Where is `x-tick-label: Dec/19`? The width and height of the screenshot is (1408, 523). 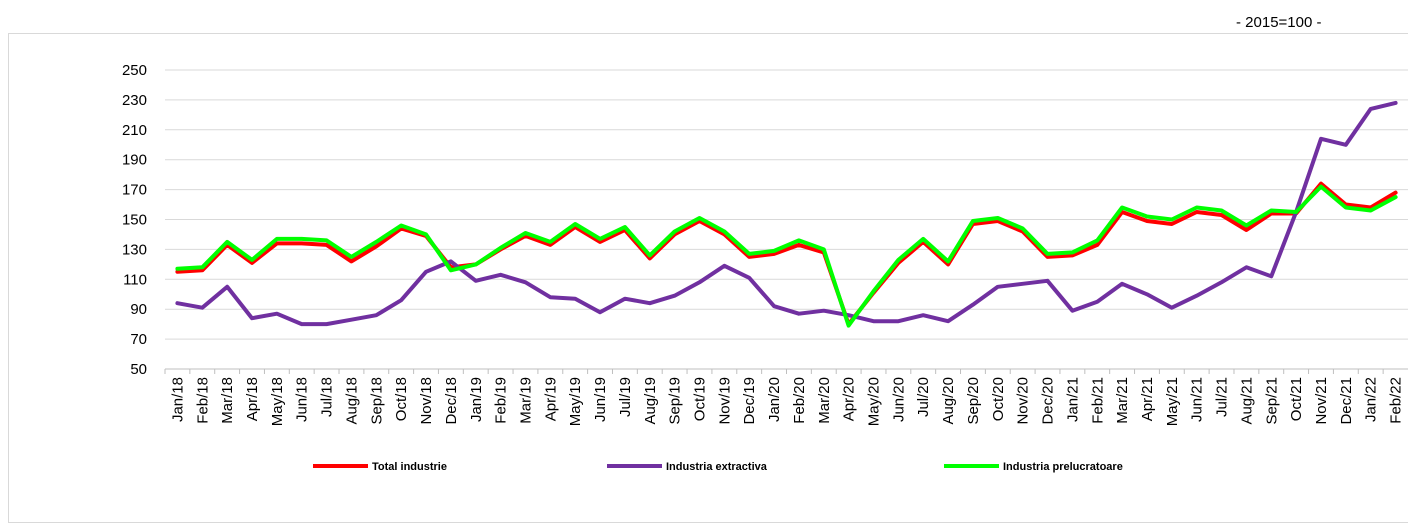 x-tick-label: Dec/19 is located at coordinates (749, 401).